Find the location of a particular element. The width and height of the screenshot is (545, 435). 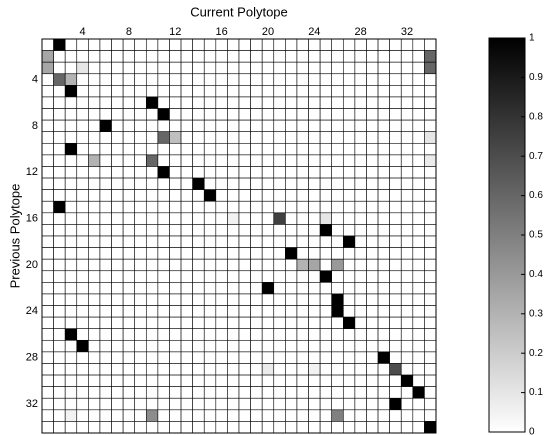

colorbar-tick-label: 0.4 is located at coordinates (536, 274).